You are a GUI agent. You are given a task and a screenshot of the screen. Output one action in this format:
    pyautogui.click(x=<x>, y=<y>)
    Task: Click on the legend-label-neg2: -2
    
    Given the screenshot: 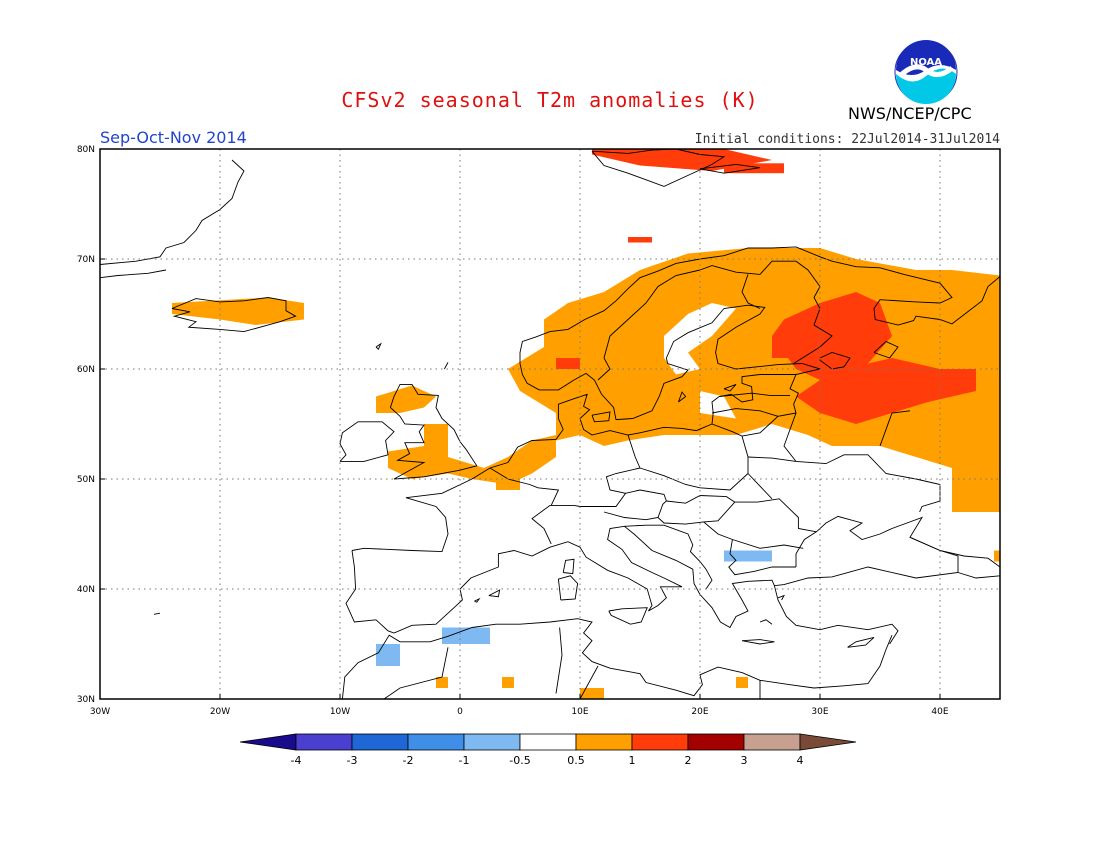 What is the action you would take?
    pyautogui.click(x=408, y=760)
    